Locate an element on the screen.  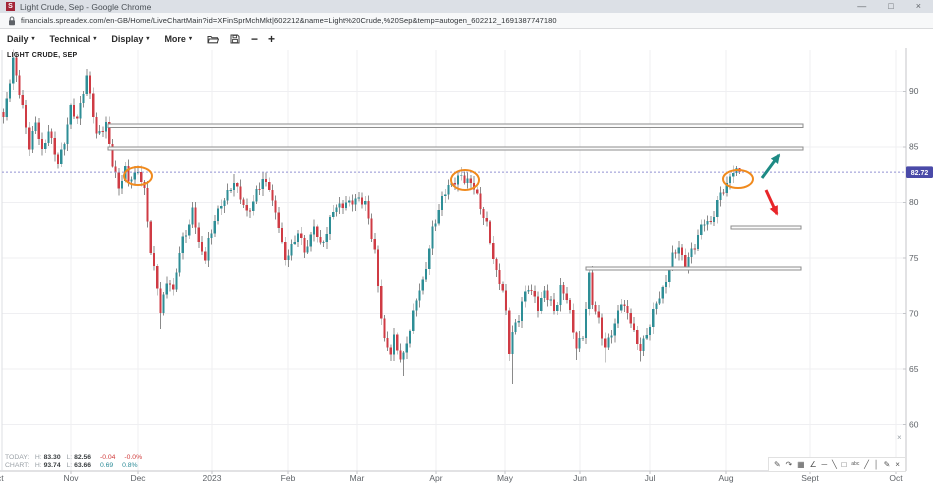
annotations is located at coordinates (452, 184).